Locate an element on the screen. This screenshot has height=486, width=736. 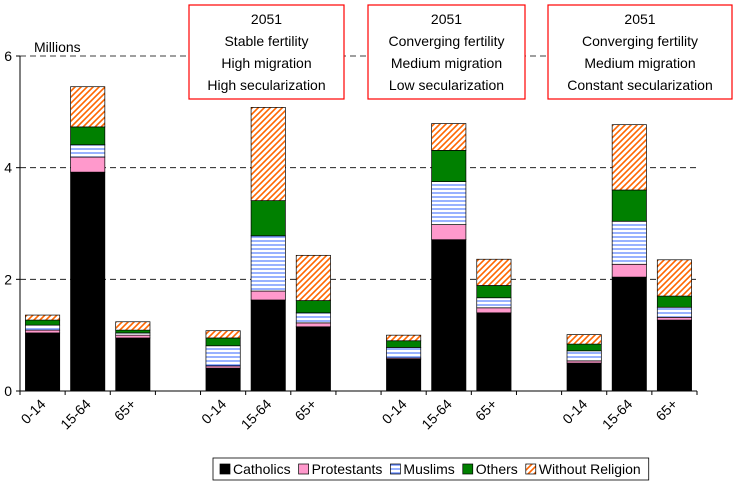
legend-label: Protestants is located at coordinates (347, 469).